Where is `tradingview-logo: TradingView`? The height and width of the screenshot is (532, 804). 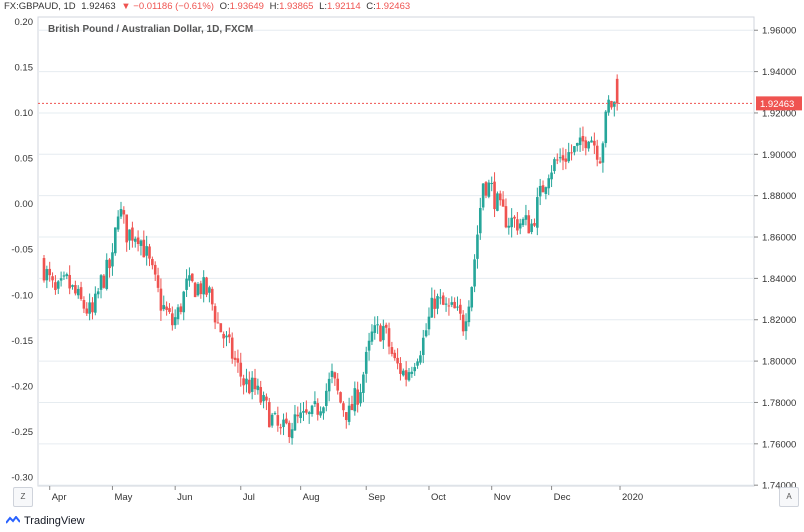
tradingview-logo: TradingView is located at coordinates (45, 521).